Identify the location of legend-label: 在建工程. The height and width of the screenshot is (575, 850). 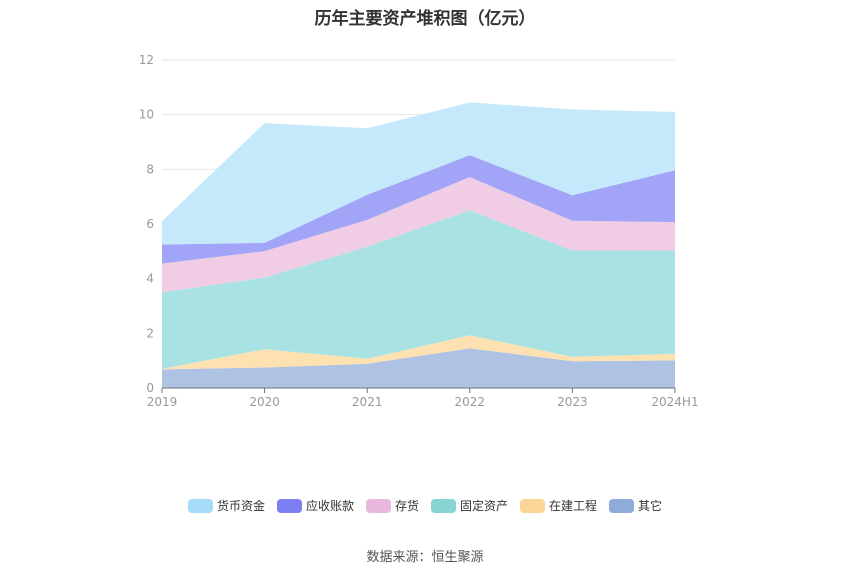
(573, 506).